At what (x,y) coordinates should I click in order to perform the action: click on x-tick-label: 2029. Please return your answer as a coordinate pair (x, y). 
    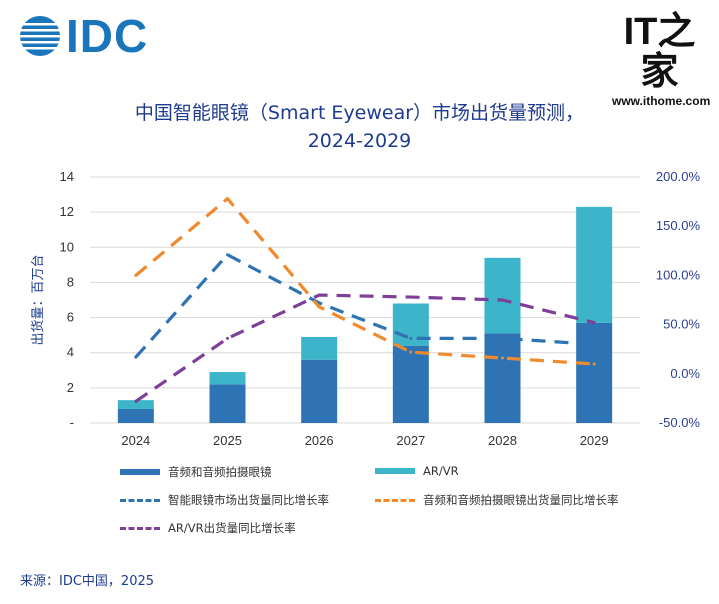
    Looking at the image, I should click on (594, 440).